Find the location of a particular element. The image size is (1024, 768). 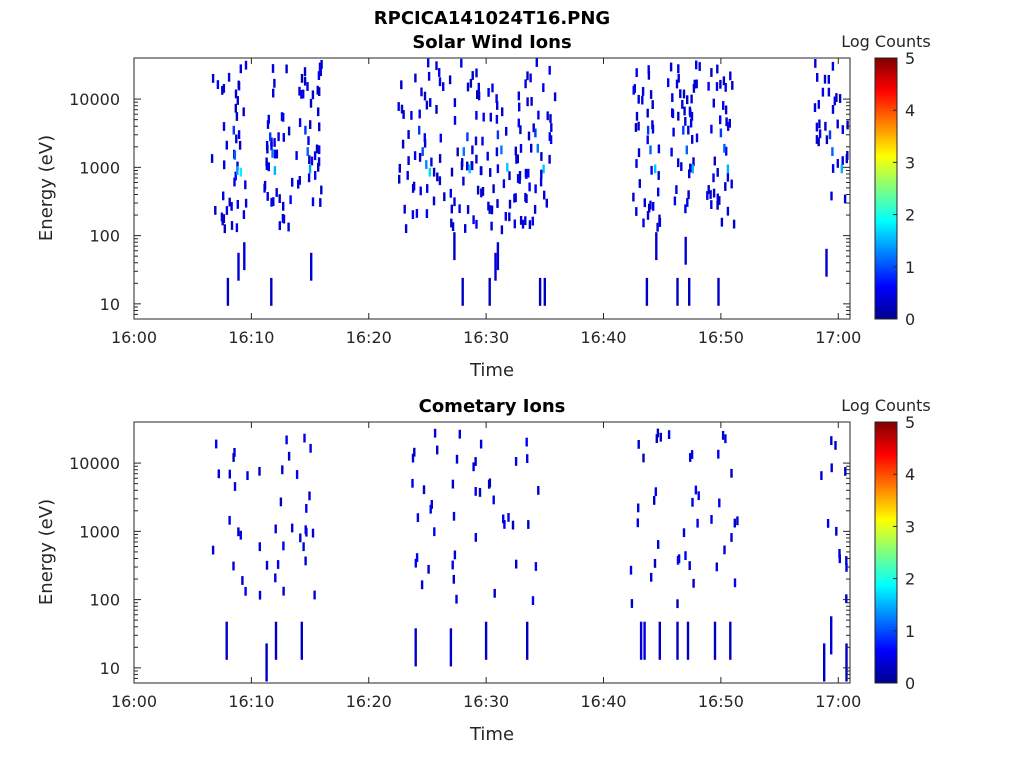

y-tick-label: 1000 is located at coordinates (99, 531).